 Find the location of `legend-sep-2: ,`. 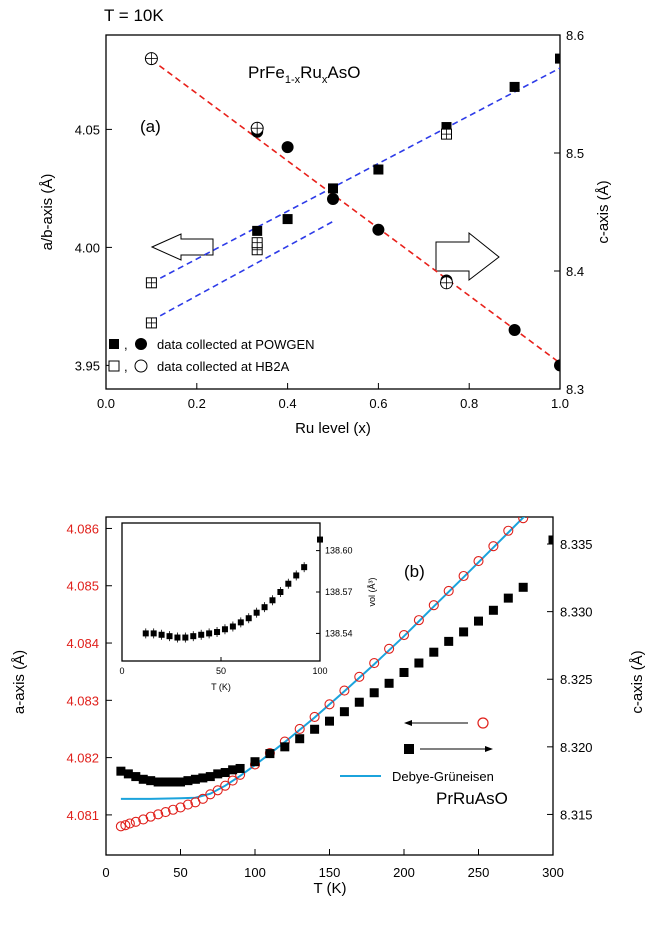

legend-sep-2: , is located at coordinates (126, 366).